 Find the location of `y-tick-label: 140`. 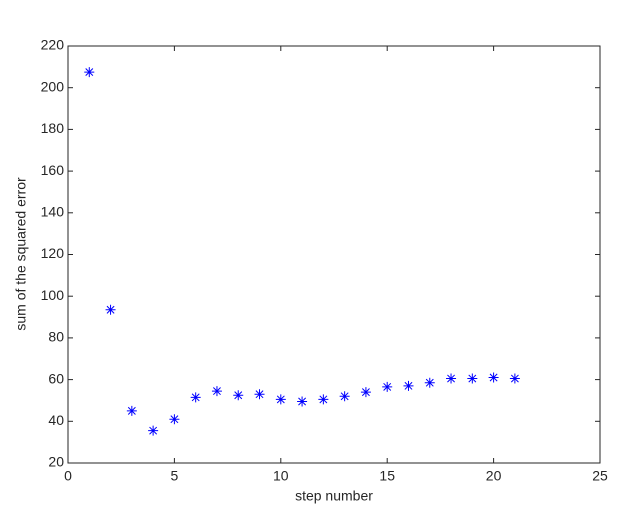

y-tick-label: 140 is located at coordinates (53, 212).